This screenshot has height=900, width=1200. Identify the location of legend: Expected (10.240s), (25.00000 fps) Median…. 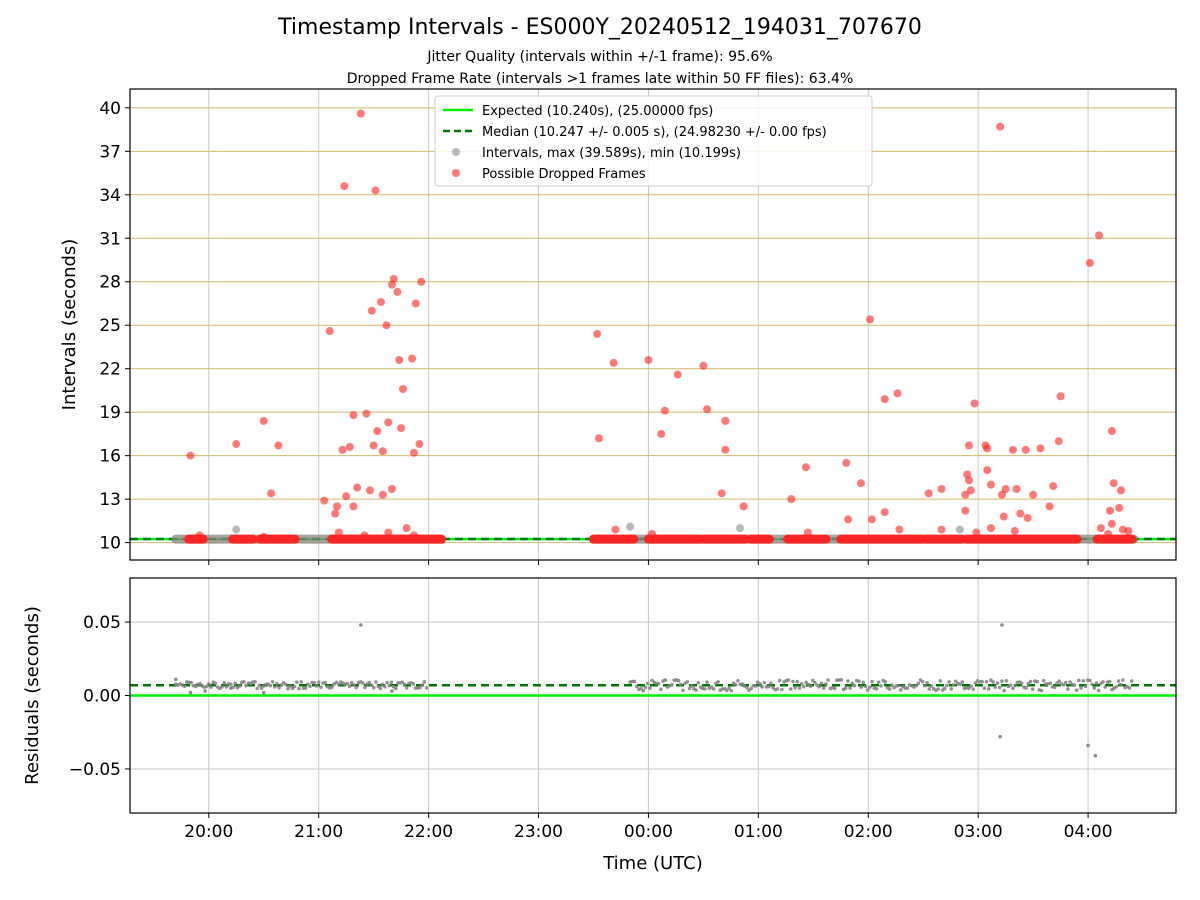
(653, 141).